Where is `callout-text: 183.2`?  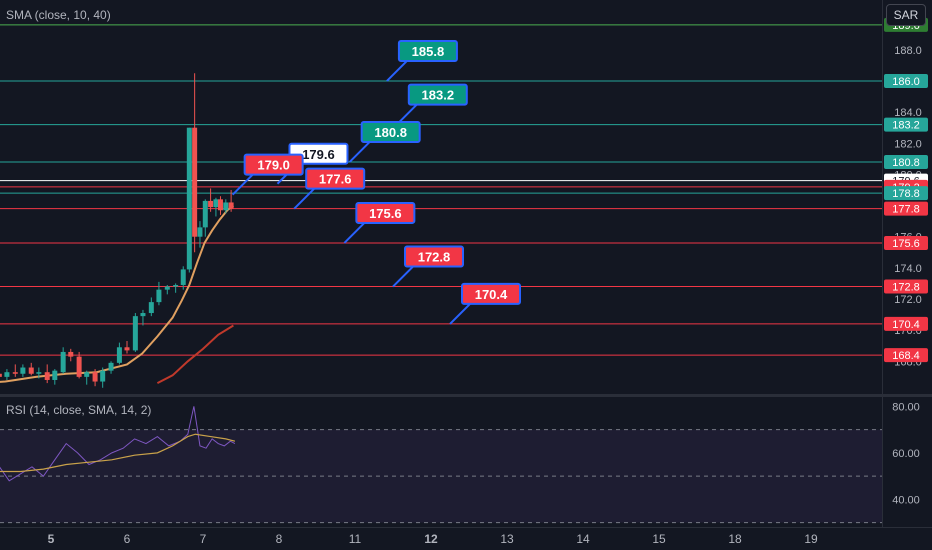
callout-text: 183.2 is located at coordinates (438, 95).